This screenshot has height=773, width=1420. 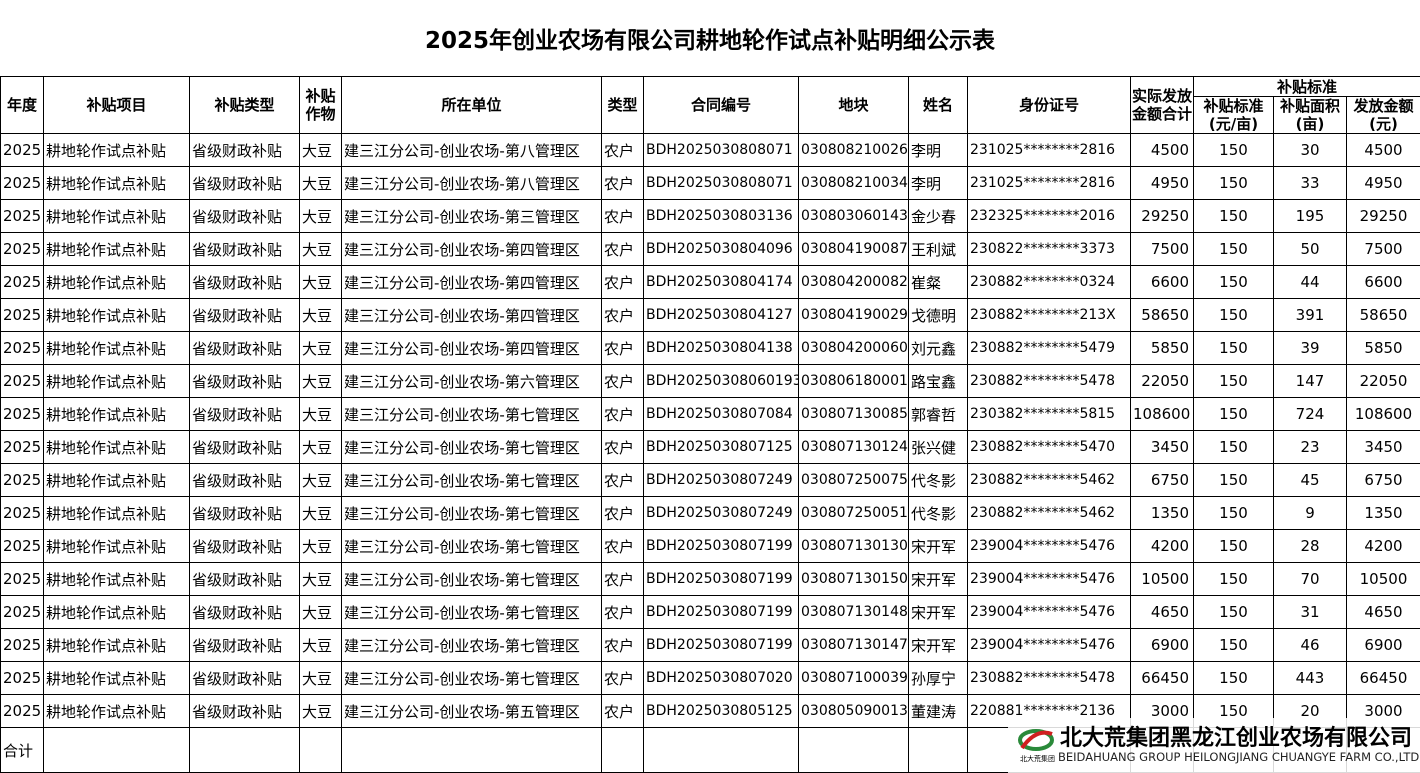 What do you see at coordinates (471, 216) in the screenshot?
I see `cell: 建三江分公司-创业农场-第三管理区` at bounding box center [471, 216].